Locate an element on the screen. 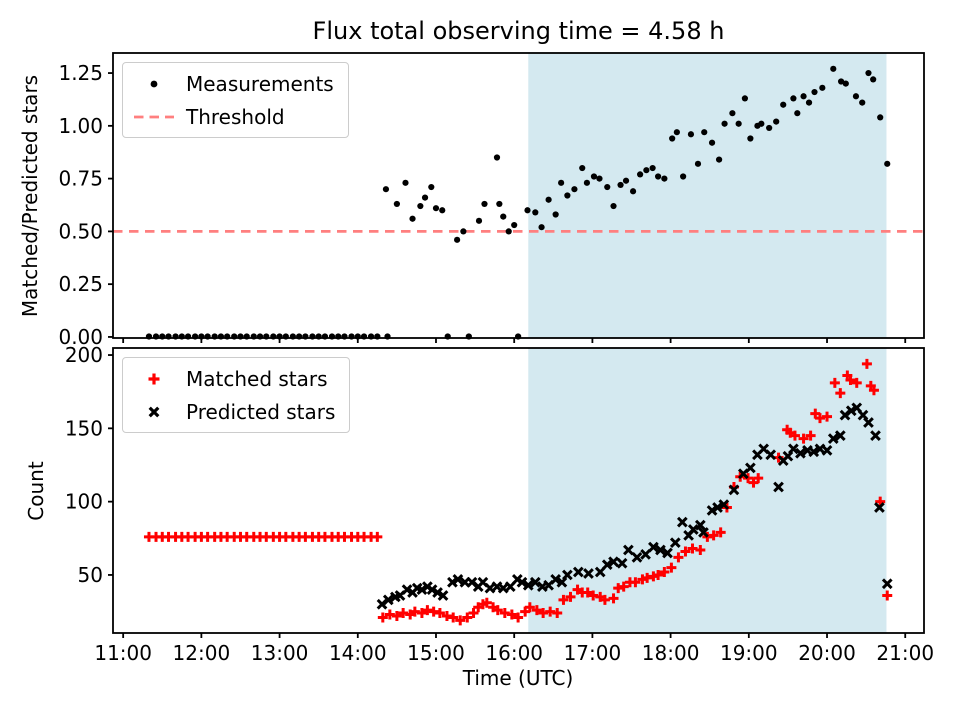 This screenshot has height=720, width=960. legend-label-measurements: Measurements is located at coordinates (260, 83).